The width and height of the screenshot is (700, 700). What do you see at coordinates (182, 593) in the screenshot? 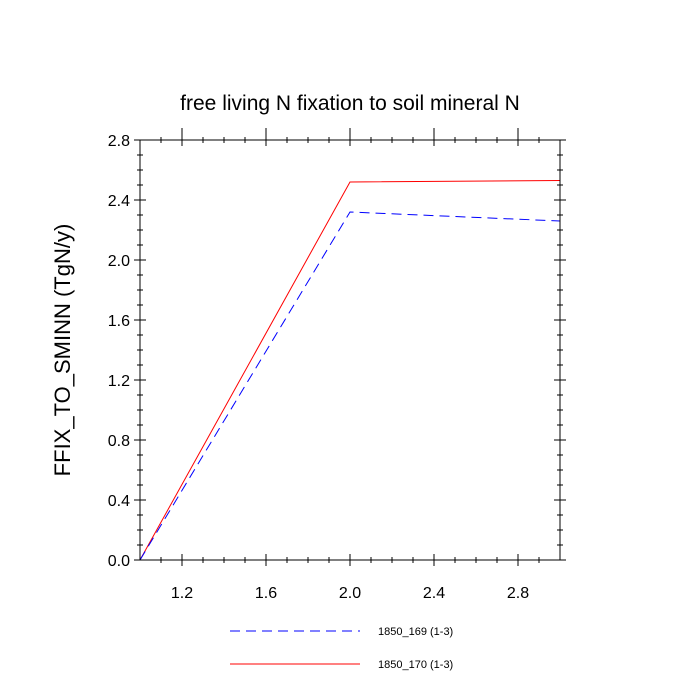
I see `x-tick-label: 1.2` at bounding box center [182, 593].